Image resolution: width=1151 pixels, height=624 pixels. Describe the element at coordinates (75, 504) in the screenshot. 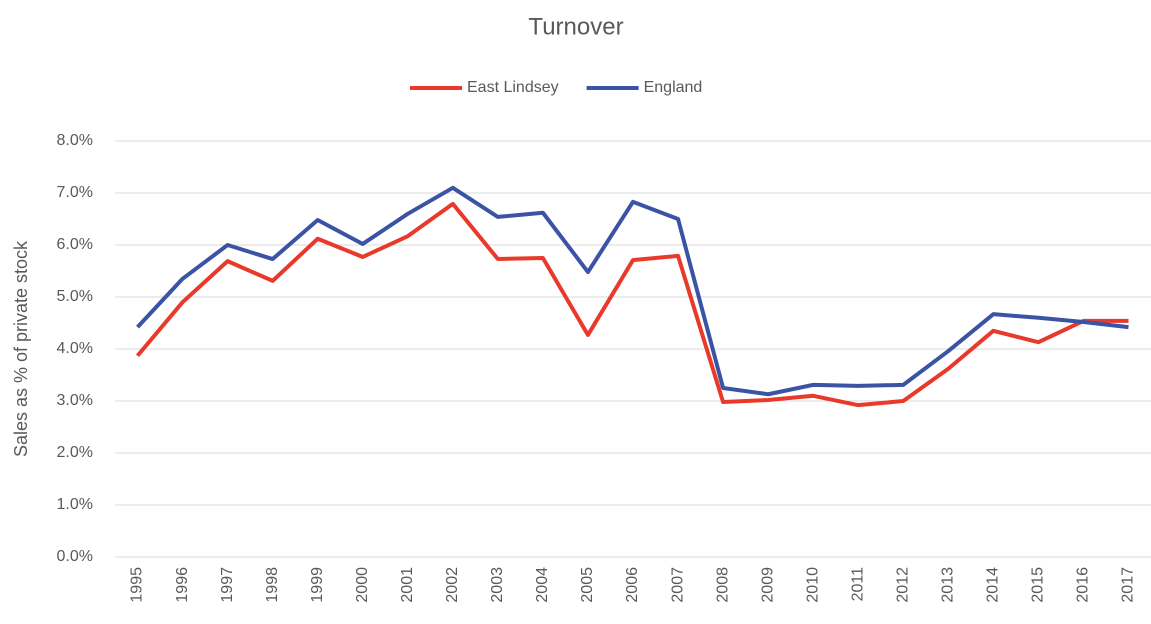

I see `y-tick-label: 1.0%` at that location.